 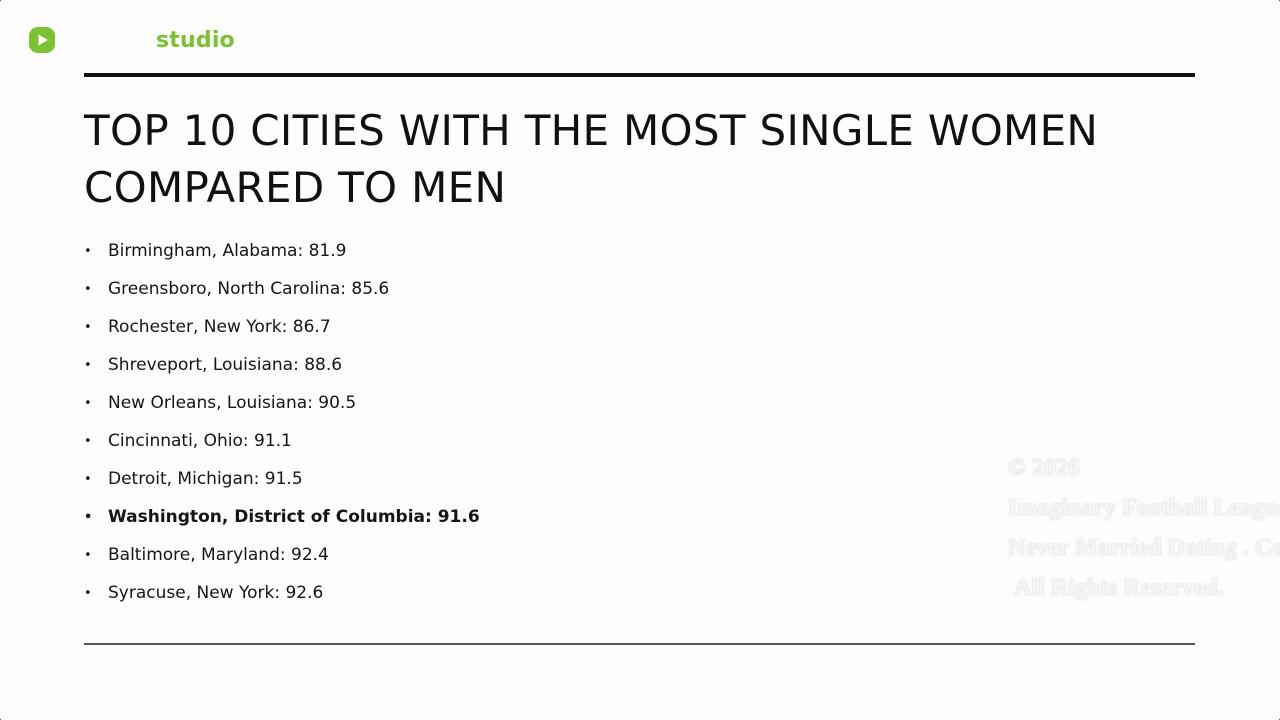 I want to click on city-label: Rochester, New York: 86.7, so click(x=219, y=327).